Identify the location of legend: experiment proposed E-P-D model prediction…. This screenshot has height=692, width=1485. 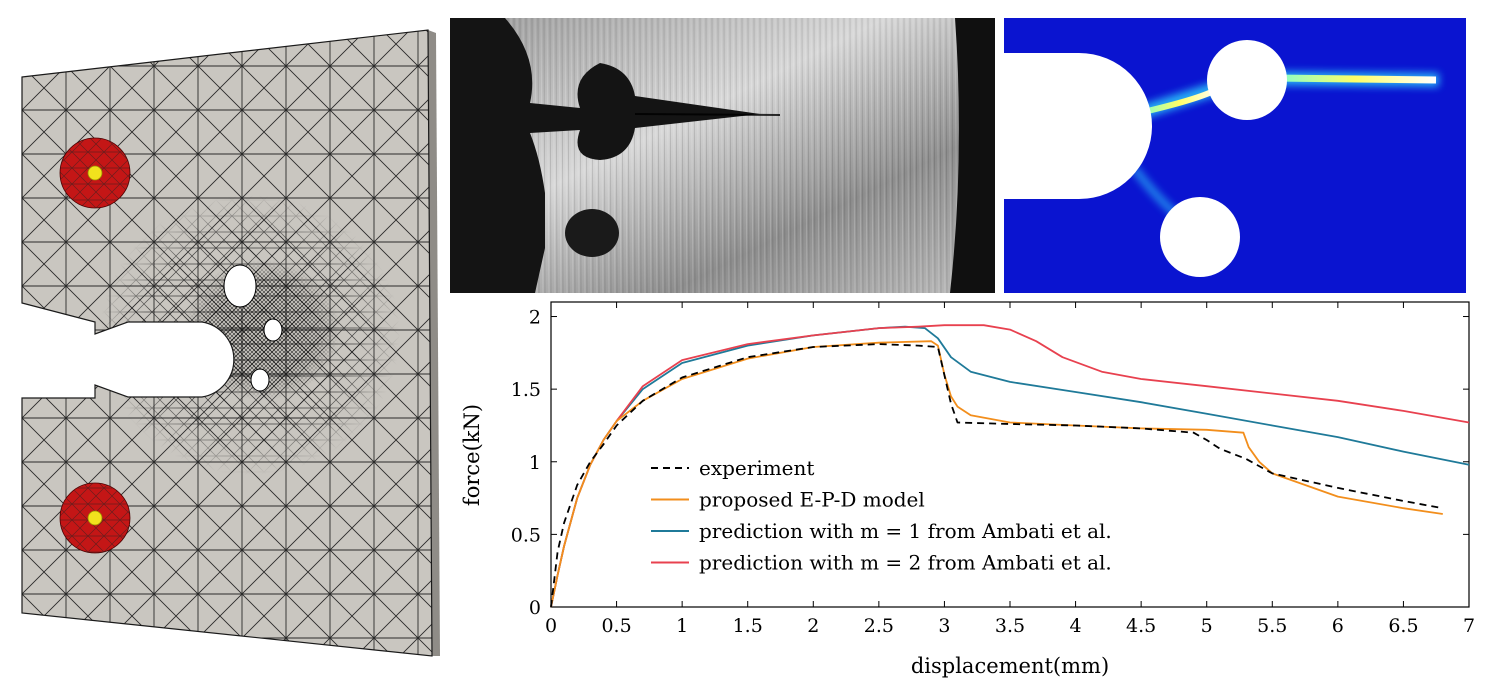
(881, 515).